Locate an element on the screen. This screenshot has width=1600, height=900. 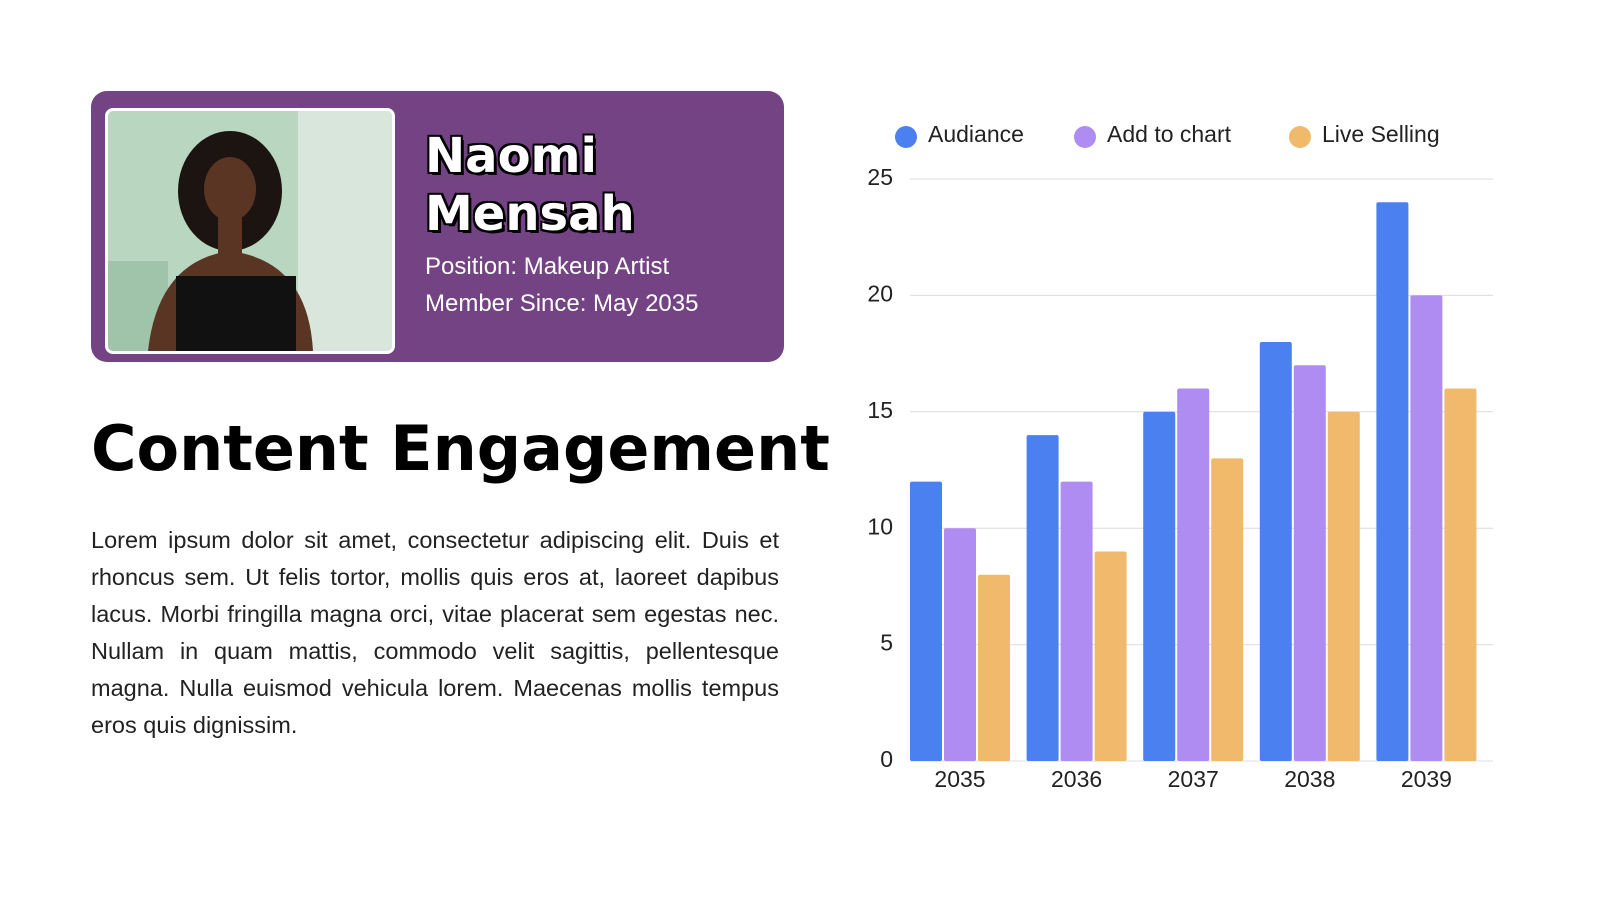
legend-label: Live Selling is located at coordinates (1381, 134).